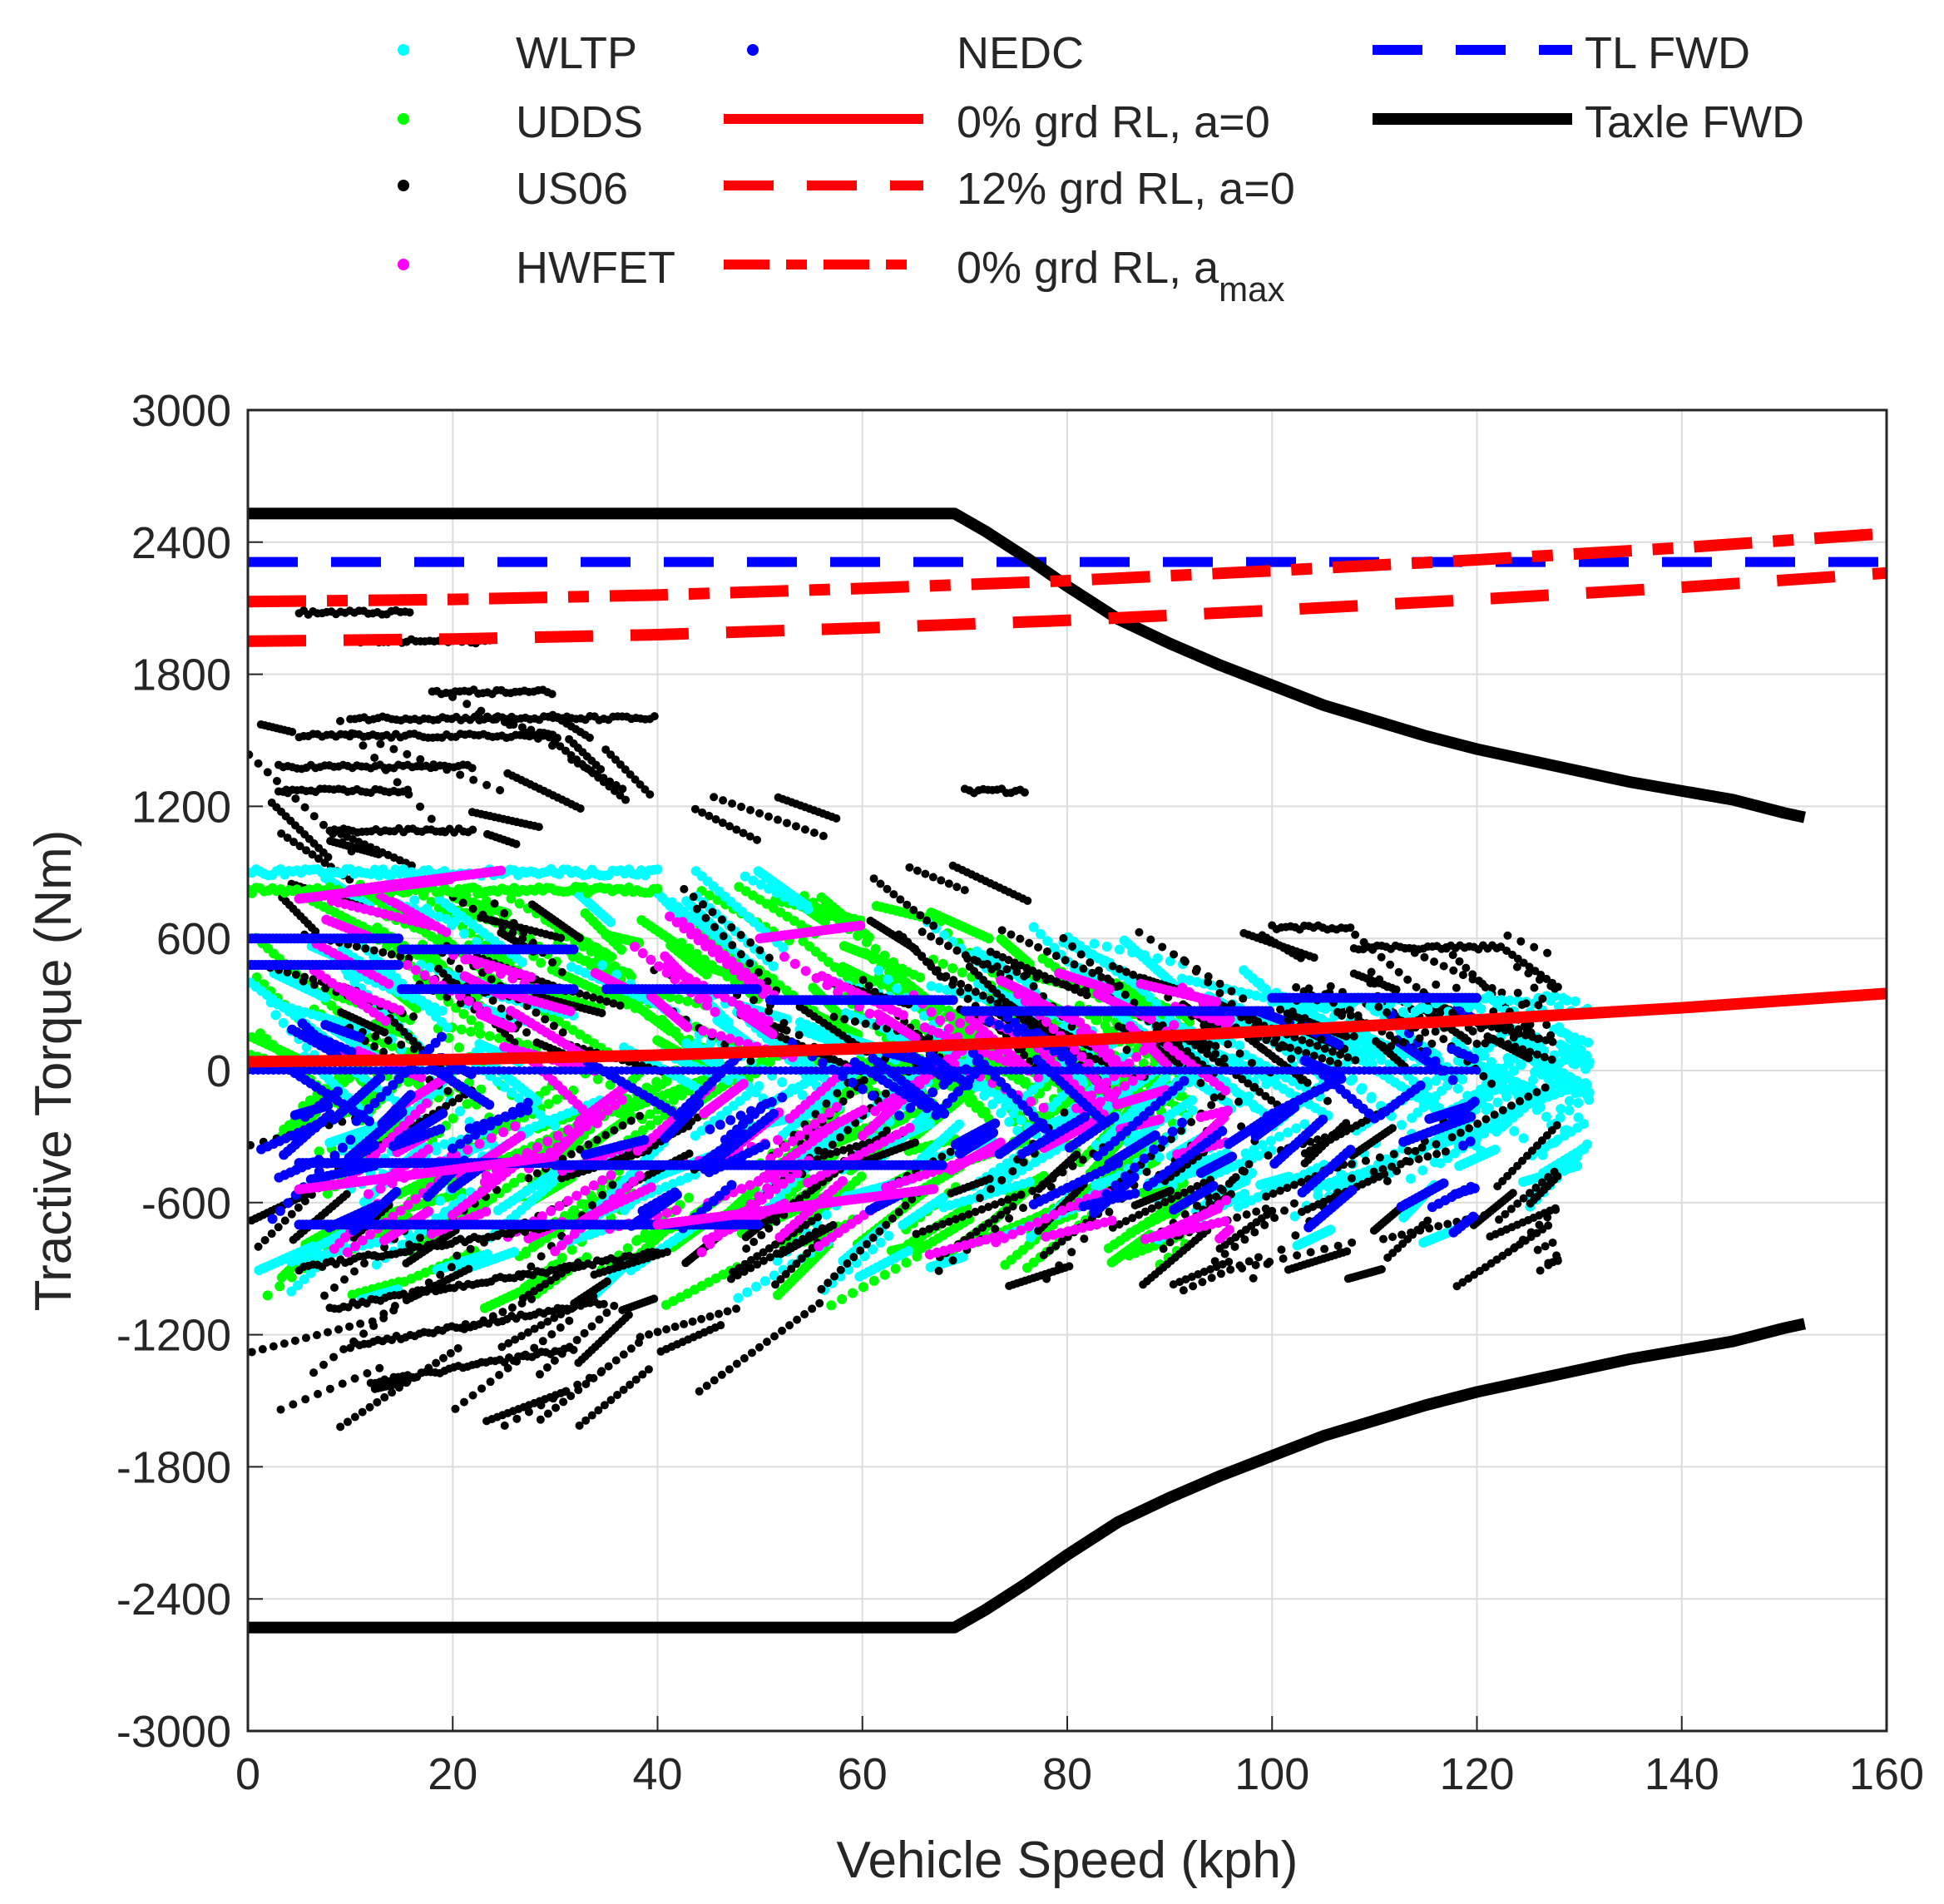 The width and height of the screenshot is (1944, 1904). What do you see at coordinates (915, 53) in the screenshot?
I see `legend-item: NEDC` at bounding box center [915, 53].